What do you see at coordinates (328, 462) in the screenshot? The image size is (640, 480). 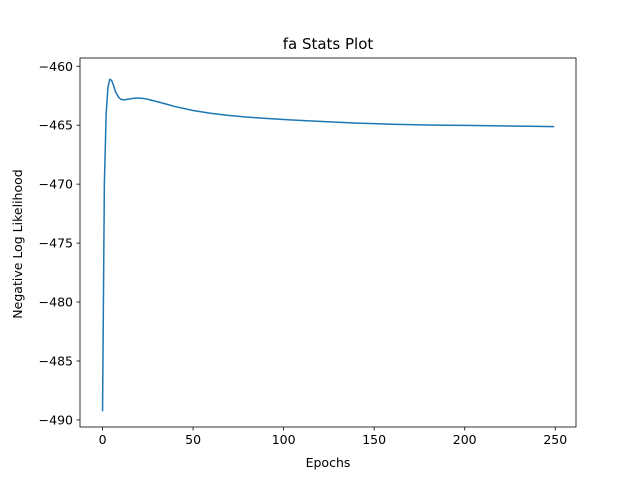 I see `x-axis-label: Epochs` at bounding box center [328, 462].